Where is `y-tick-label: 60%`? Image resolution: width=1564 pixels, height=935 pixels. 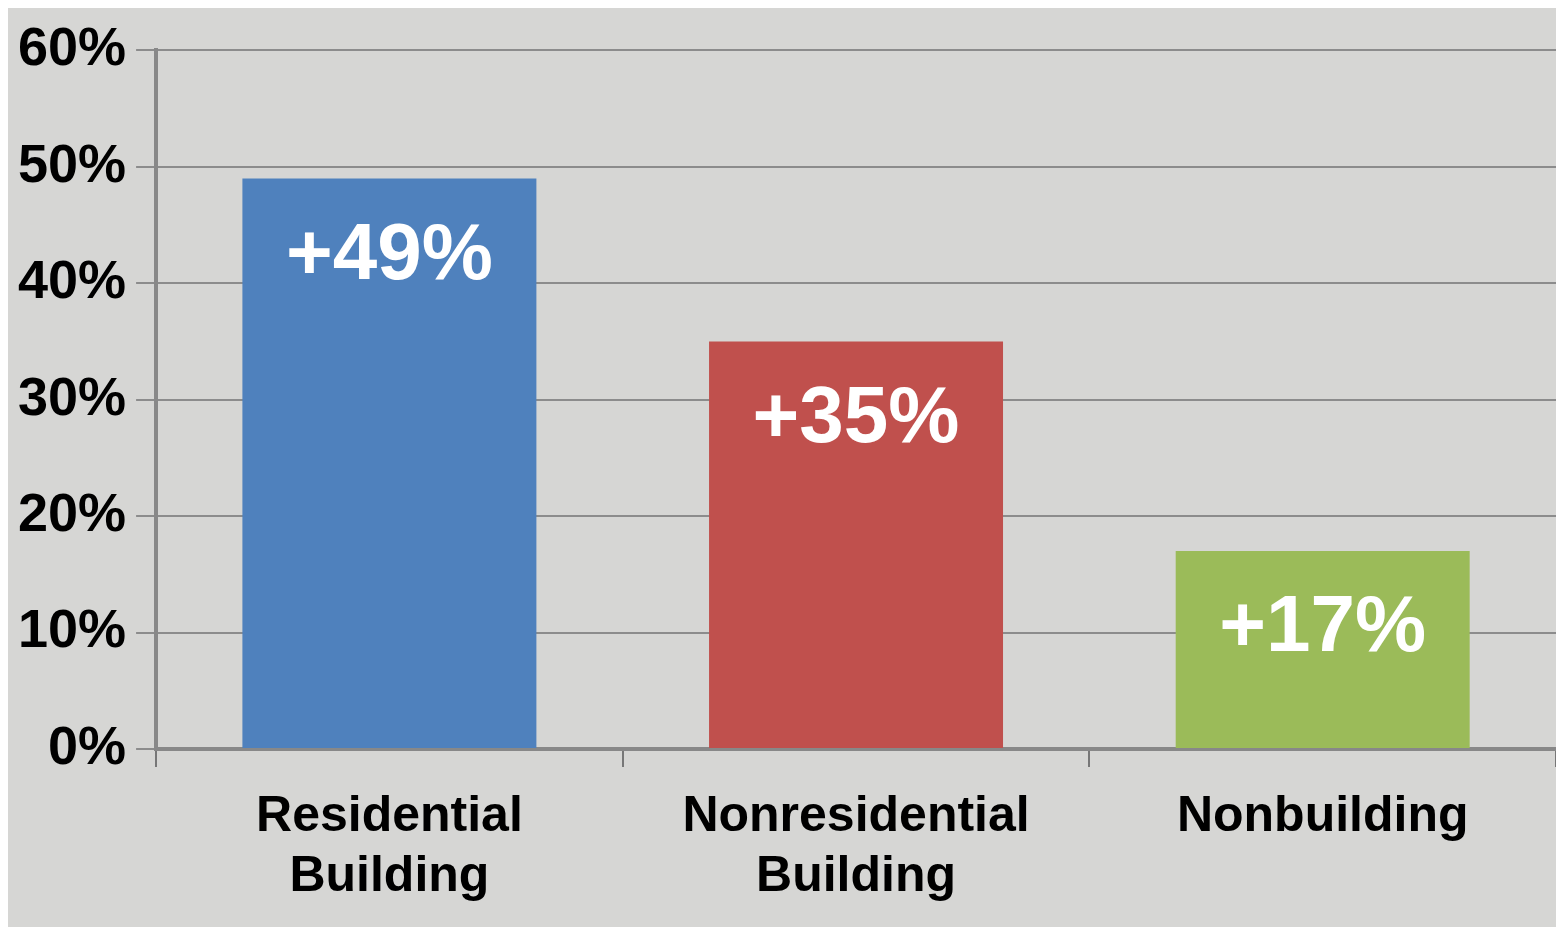 y-tick-label: 60% is located at coordinates (72, 46).